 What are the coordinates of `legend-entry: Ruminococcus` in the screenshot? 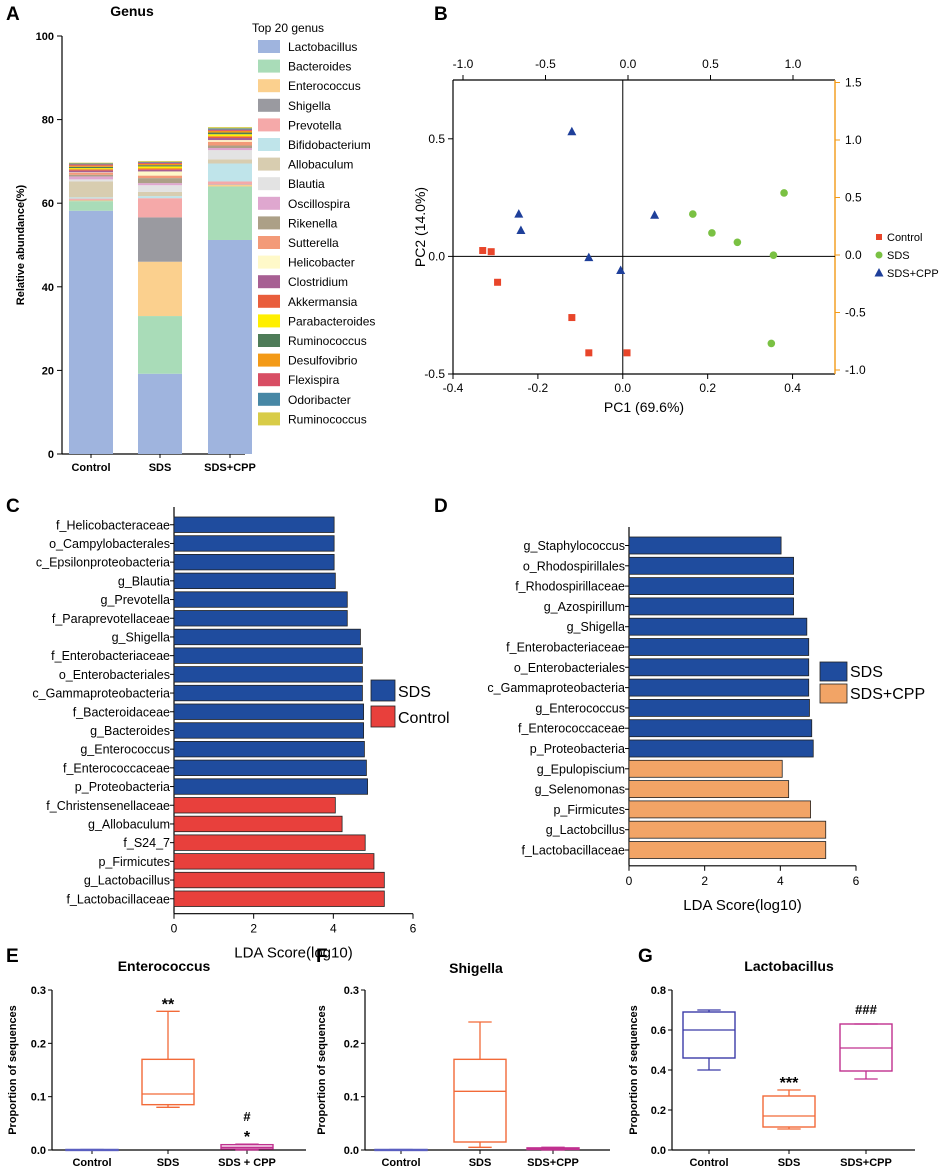 It's located at (327, 341).